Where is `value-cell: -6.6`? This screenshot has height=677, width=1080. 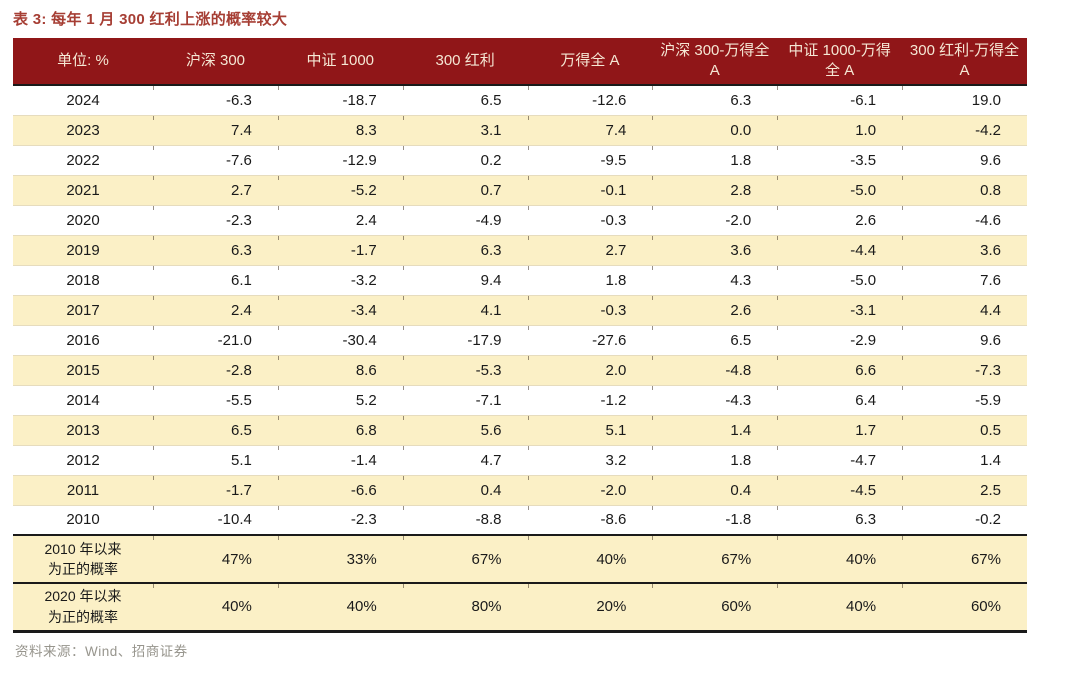
value-cell: -6.6 is located at coordinates (340, 490).